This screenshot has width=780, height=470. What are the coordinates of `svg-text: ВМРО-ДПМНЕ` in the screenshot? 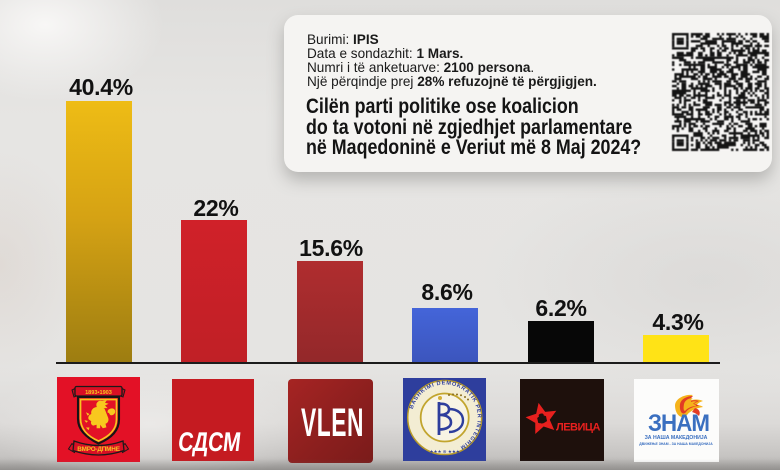 It's located at (99, 449).